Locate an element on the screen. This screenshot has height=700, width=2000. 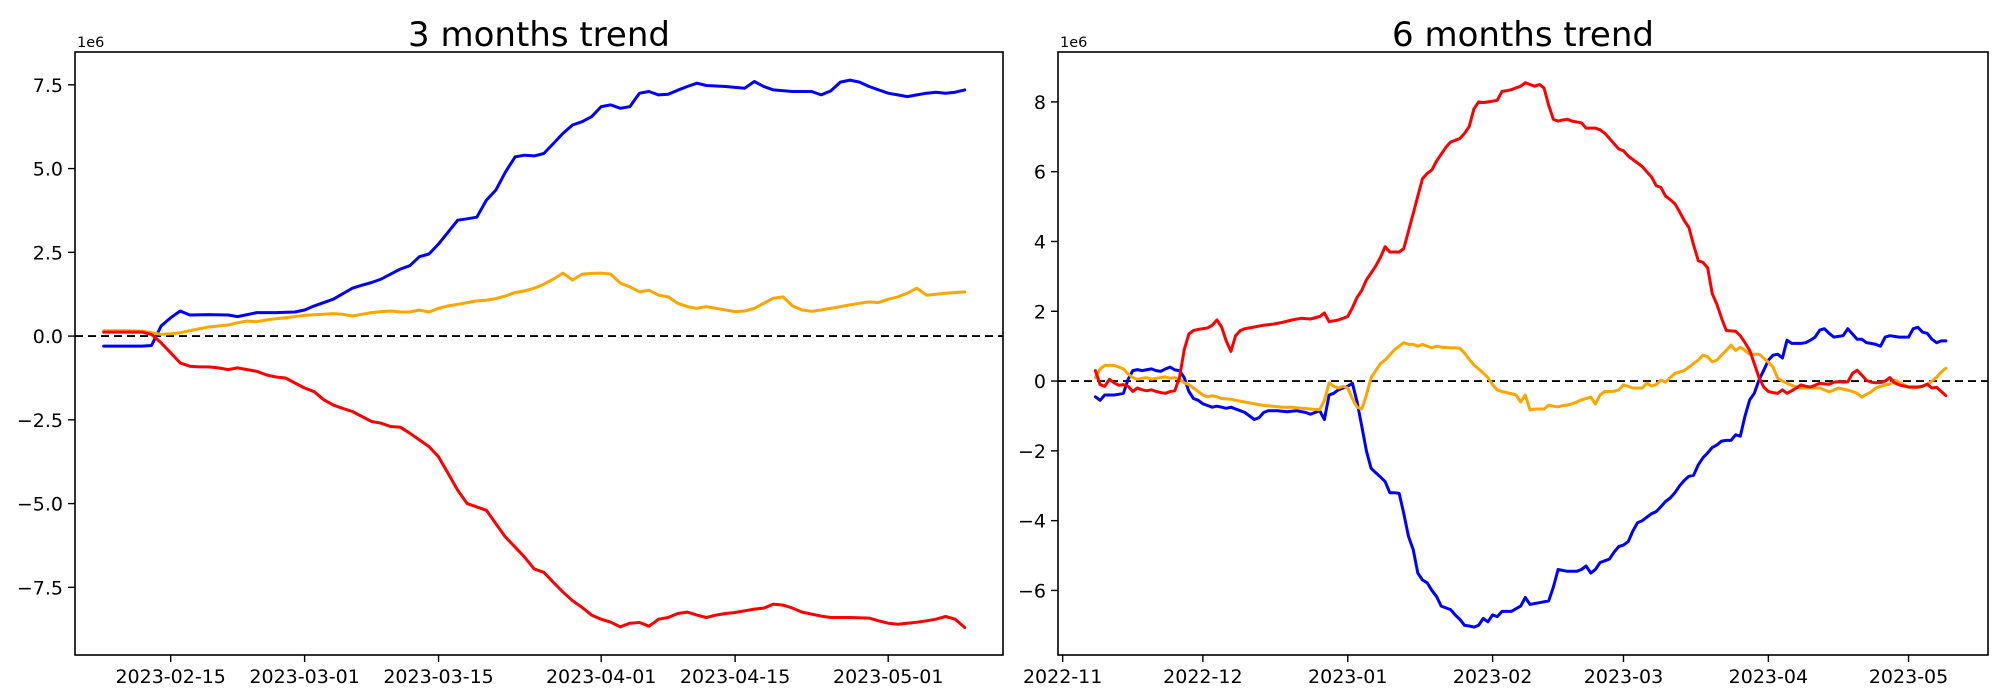
y-tick-label: 0.0 is located at coordinates (48, 337).